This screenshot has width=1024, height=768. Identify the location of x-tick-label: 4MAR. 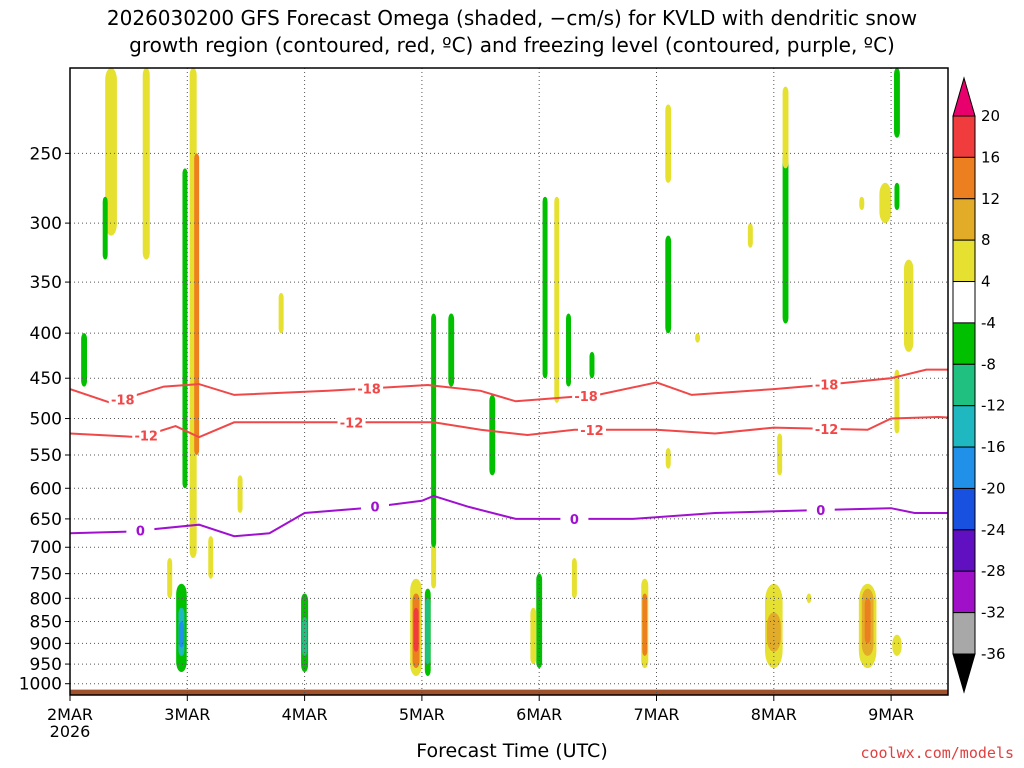
(305, 714).